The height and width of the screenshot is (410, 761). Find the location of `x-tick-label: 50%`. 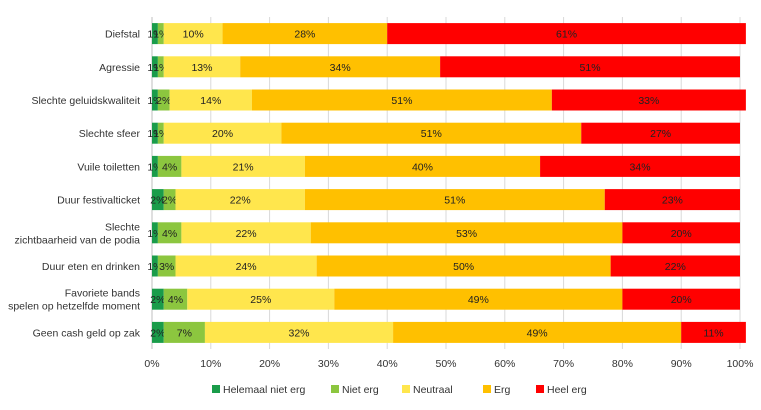

x-tick-label: 50% is located at coordinates (445, 364).